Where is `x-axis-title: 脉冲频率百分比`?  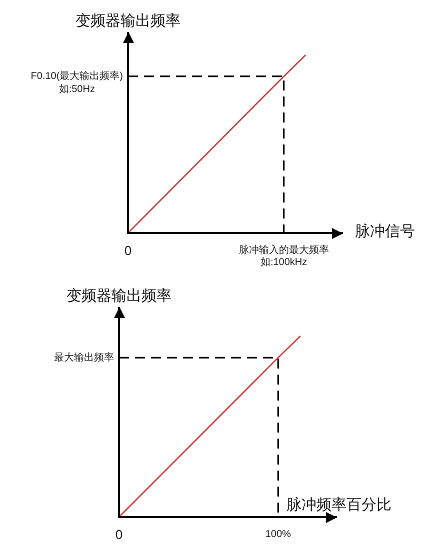
x-axis-title: 脉冲频率百分比 is located at coordinates (339, 505).